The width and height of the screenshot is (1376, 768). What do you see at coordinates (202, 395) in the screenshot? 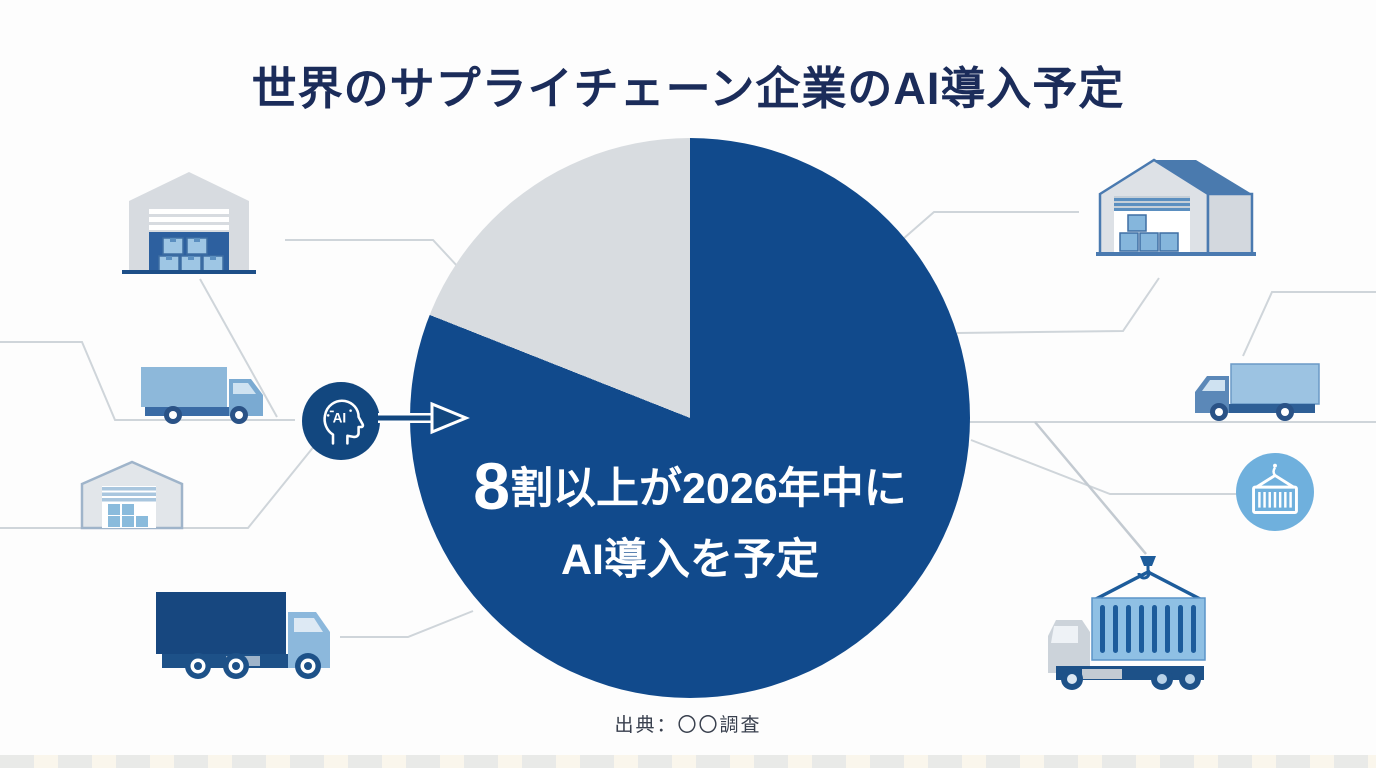
I see `truck-right-icon` at bounding box center [202, 395].